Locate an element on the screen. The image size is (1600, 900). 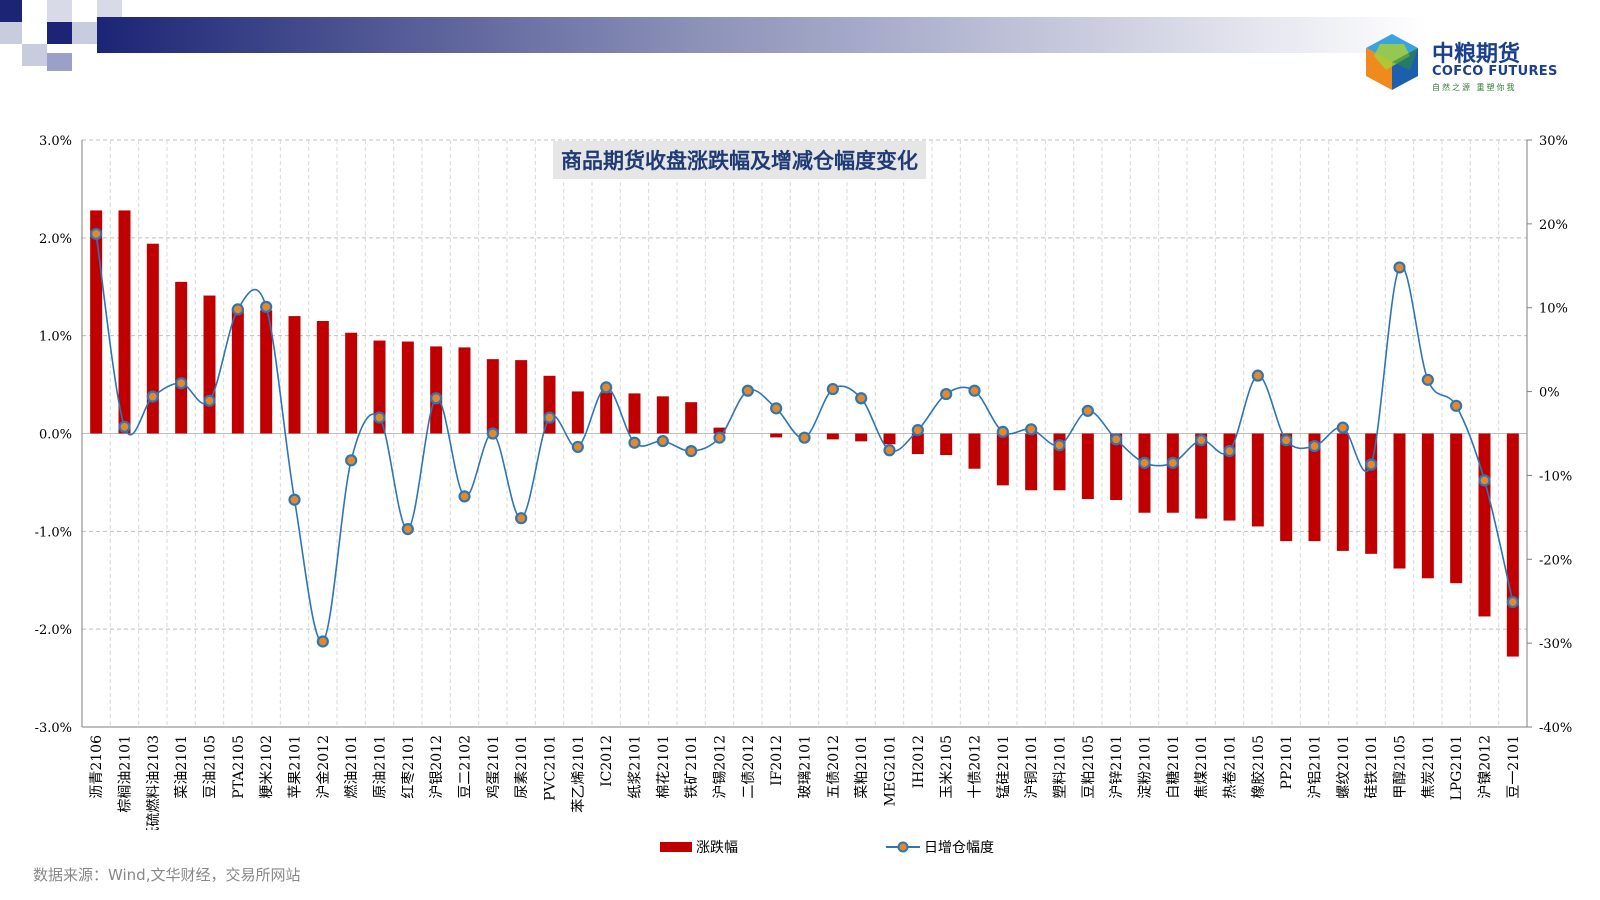
x-tick-label: 沪锡2012 is located at coordinates (721, 767).